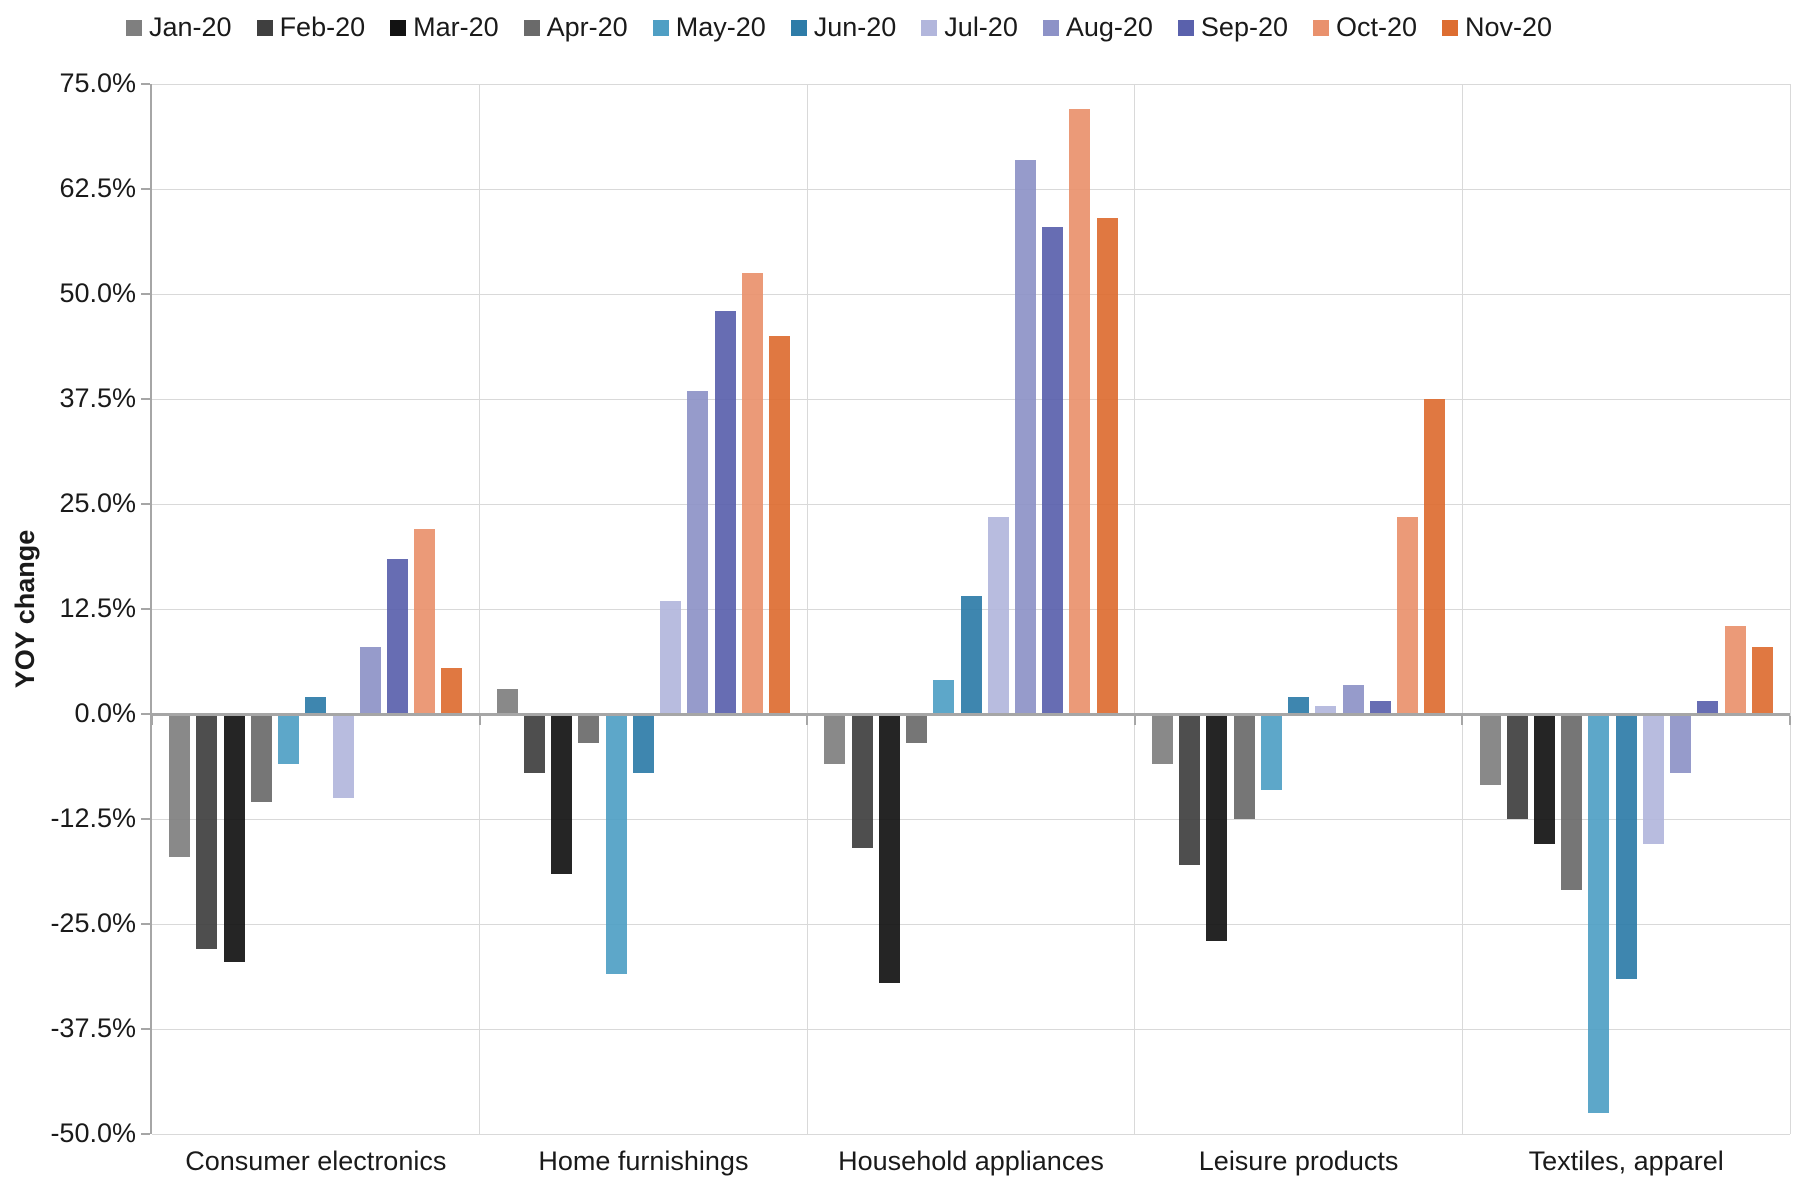 This screenshot has width=1816, height=1198. I want to click on legend-label: Sep-20, so click(1244, 27).